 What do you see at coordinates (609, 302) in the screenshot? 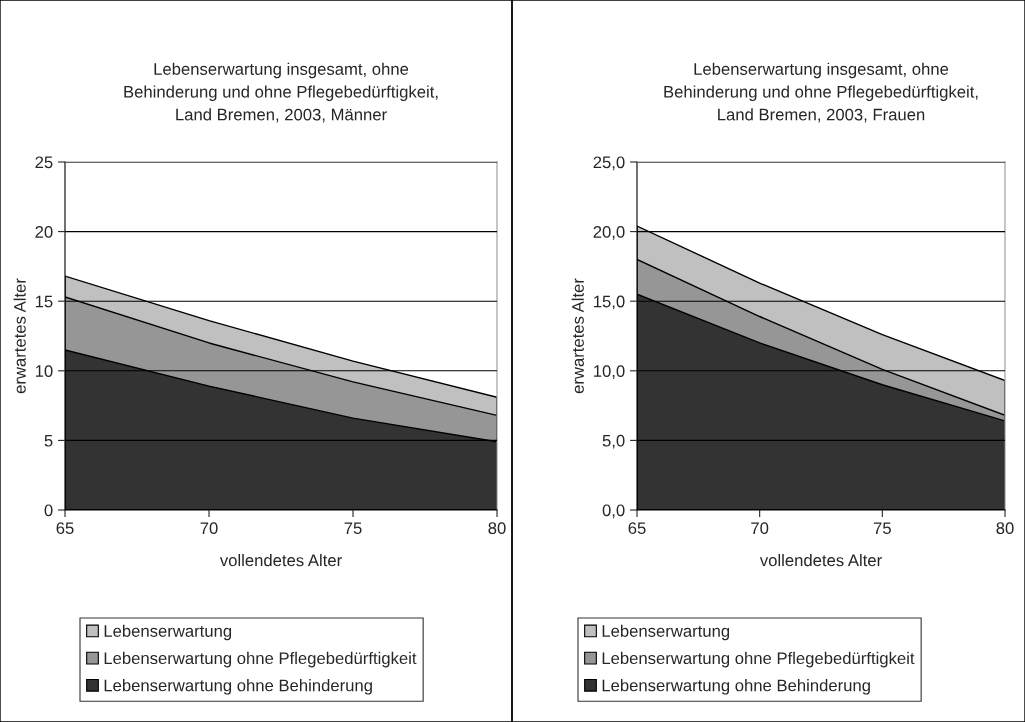
I see `y-tick-label: 15,0` at bounding box center [609, 302].